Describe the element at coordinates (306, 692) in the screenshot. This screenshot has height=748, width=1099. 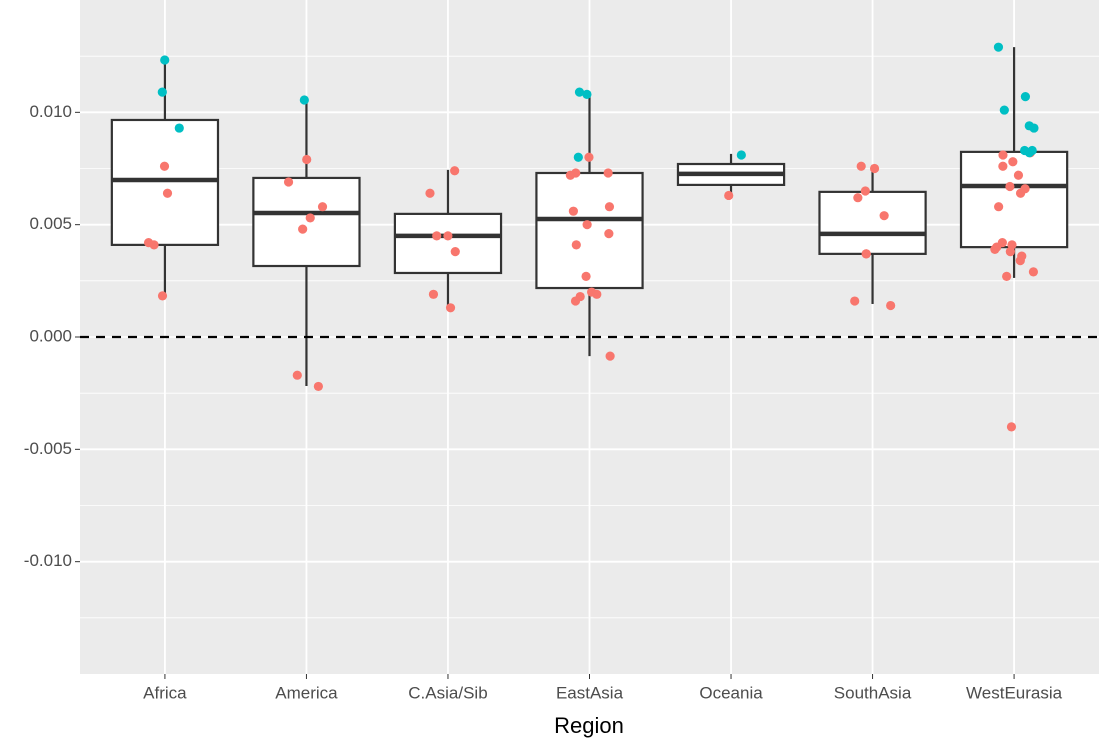
I see `x-tick-label: America` at that location.